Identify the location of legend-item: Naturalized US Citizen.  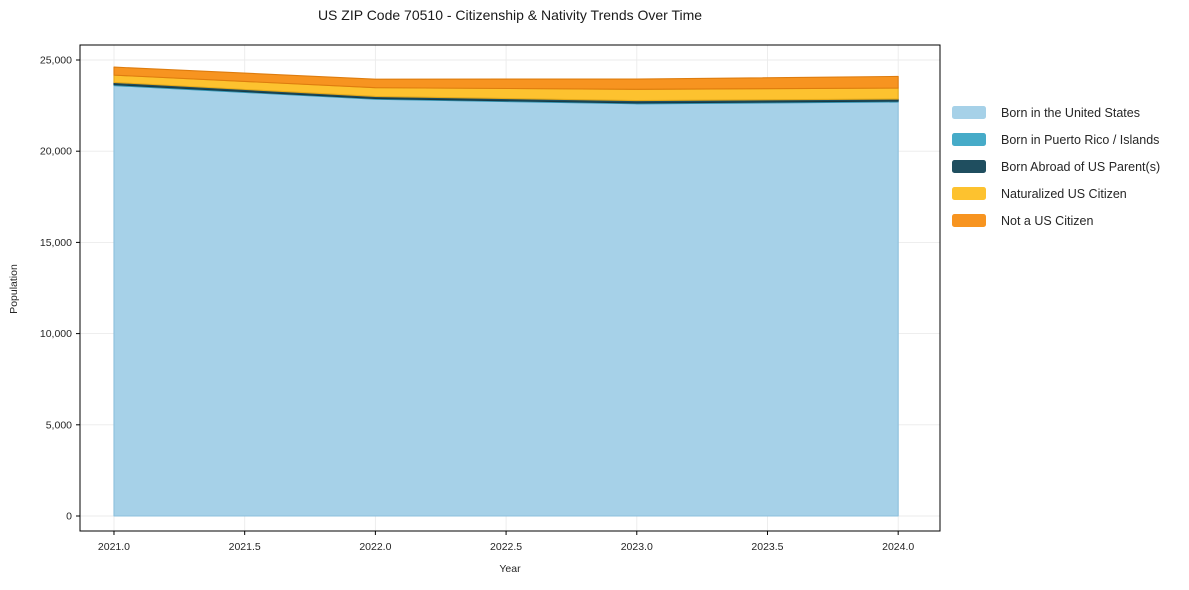
(1056, 193).